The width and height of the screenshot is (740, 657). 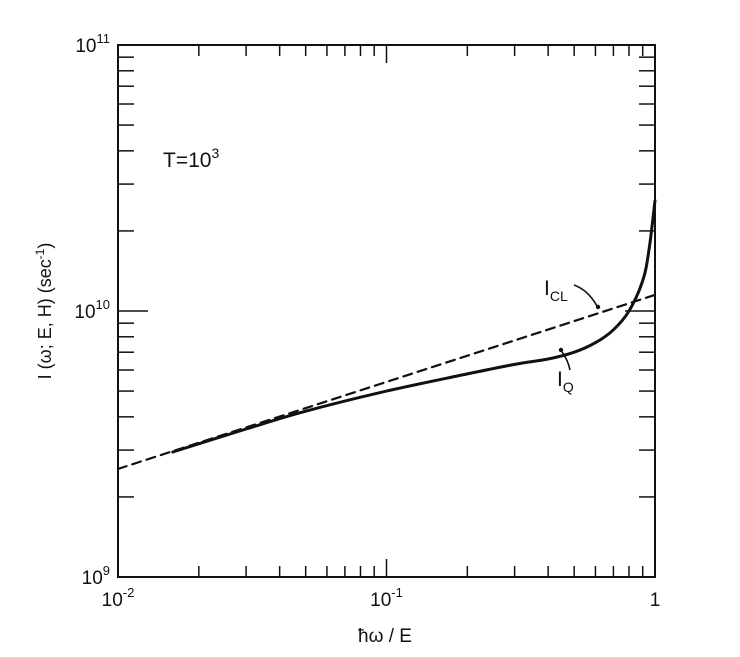 I want to click on x-axis-label: ħω / E, so click(x=385, y=636).